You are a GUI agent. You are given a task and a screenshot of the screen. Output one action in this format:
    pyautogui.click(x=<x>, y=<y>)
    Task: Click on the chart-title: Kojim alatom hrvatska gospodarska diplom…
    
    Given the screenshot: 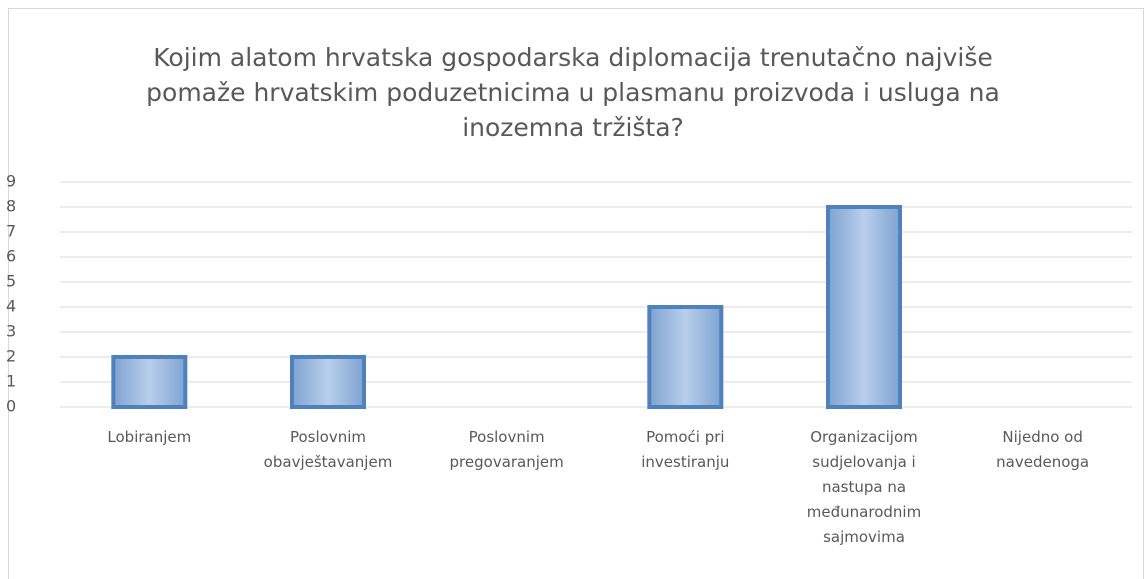 What is the action you would take?
    pyautogui.click(x=573, y=92)
    